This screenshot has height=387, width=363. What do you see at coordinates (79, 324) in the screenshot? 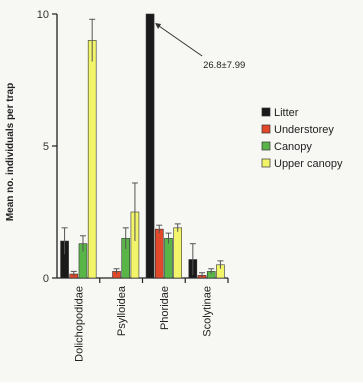
I see `x-tick-label-dolichopodidae: Dolichopodidae` at bounding box center [79, 324].